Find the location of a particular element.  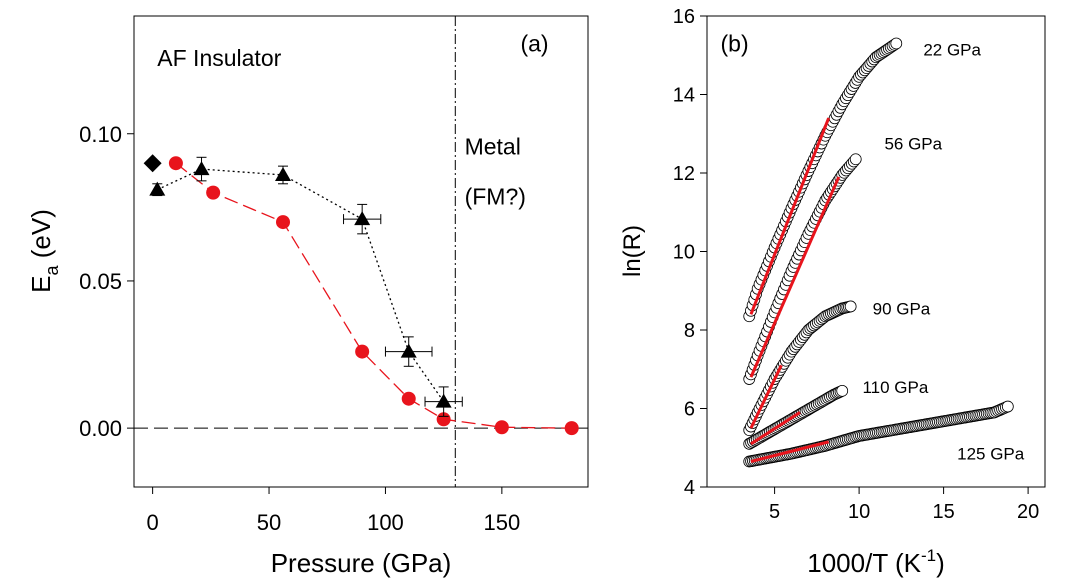

panel-a-y-tick-label: 0.05 is located at coordinates (100, 281).